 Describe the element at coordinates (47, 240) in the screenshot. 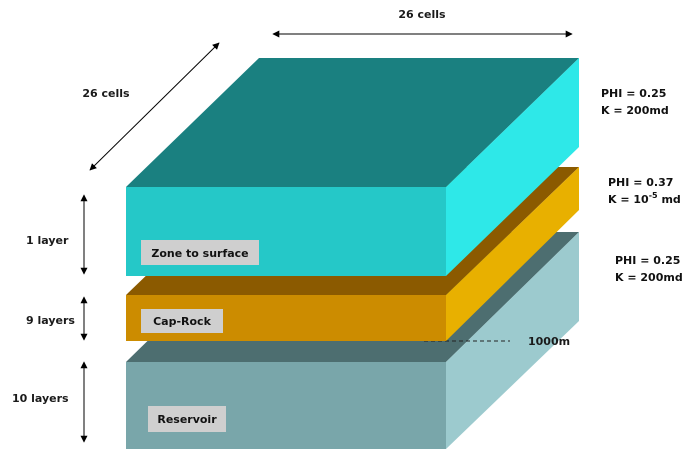

I see `surface-layers-label: 1 layer` at that location.